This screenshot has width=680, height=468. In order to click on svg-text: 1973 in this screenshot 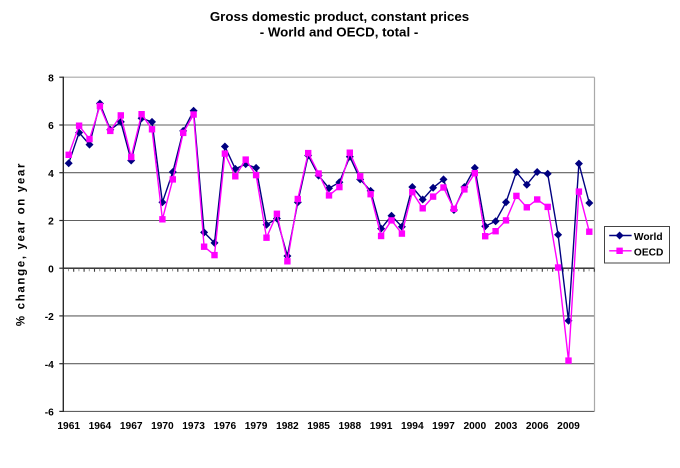, I will do `click(193, 426)`.